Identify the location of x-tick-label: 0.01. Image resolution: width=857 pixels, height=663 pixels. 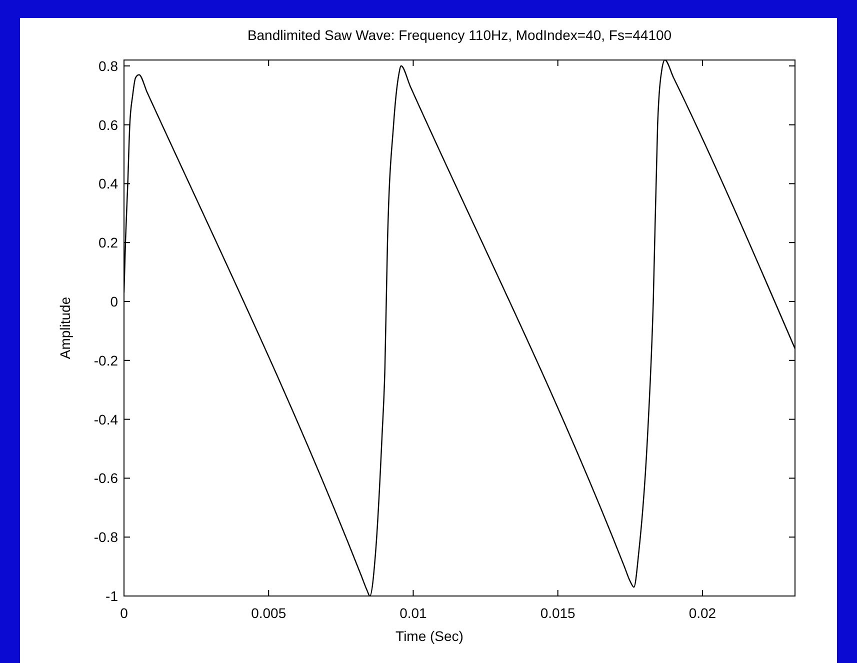
(414, 613).